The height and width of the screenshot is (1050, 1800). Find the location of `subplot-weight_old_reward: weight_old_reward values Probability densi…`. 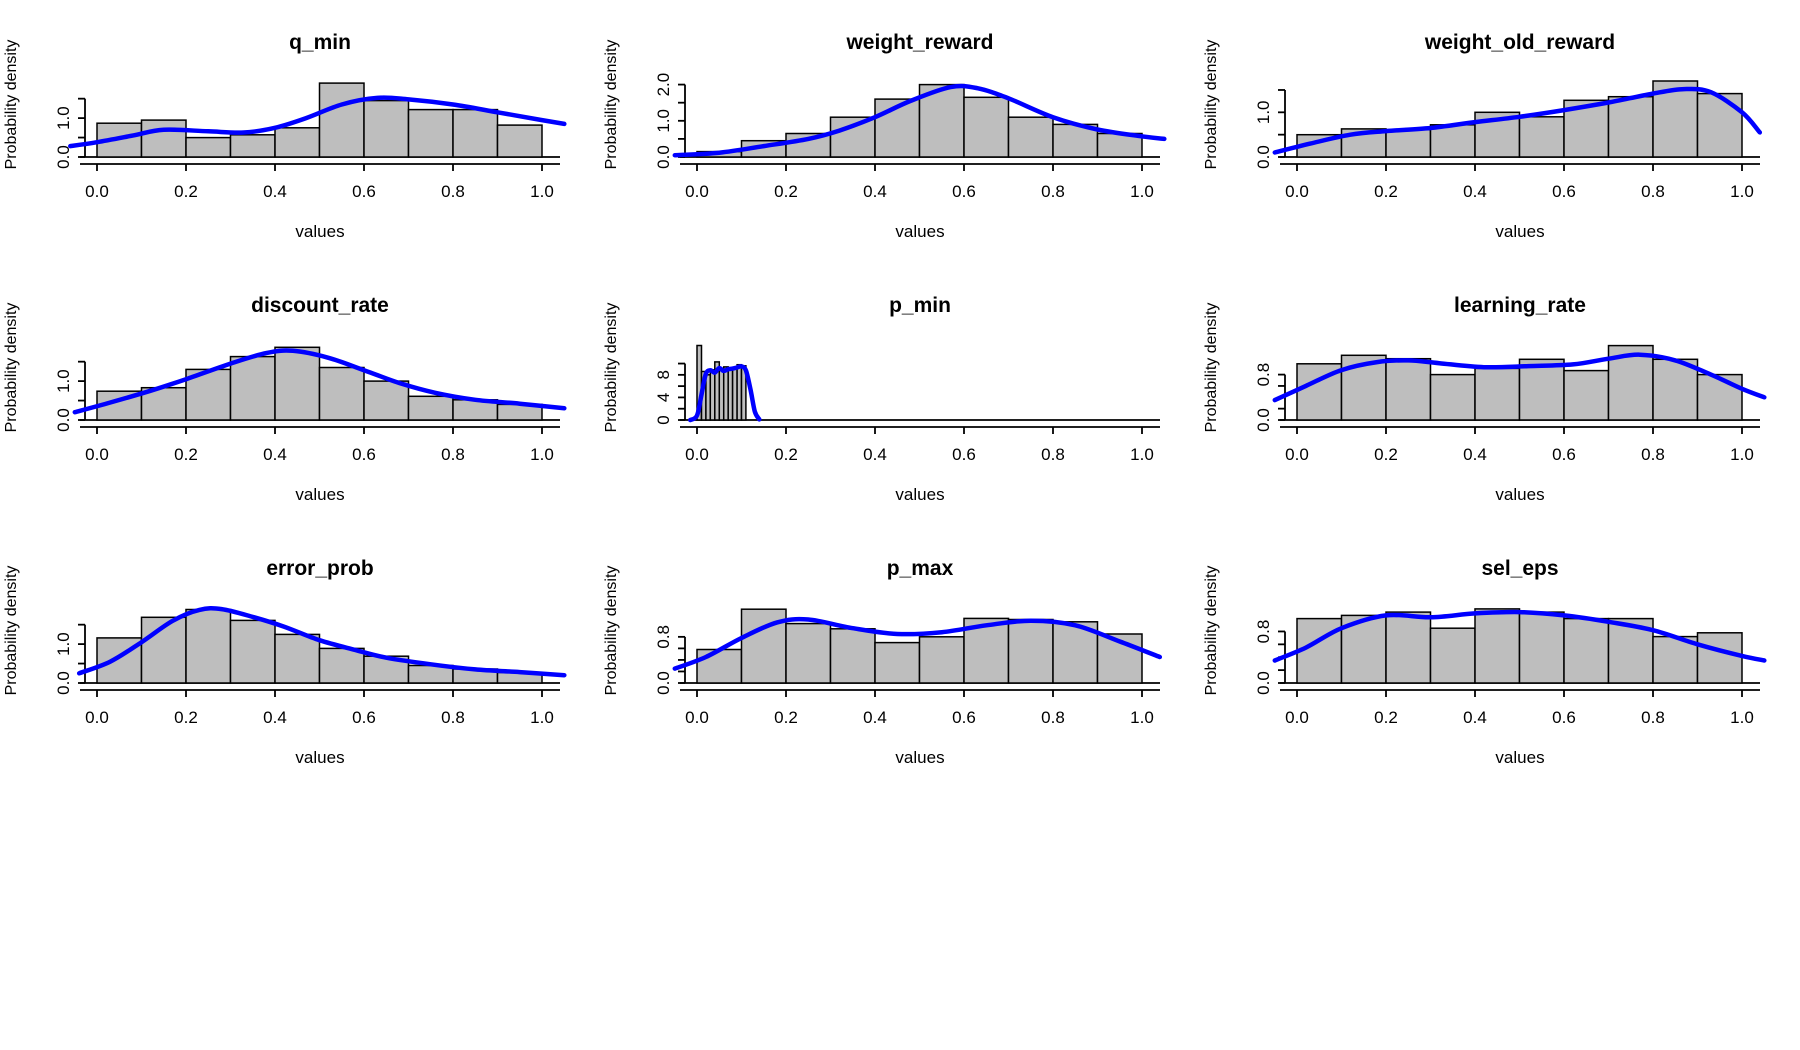

subplot-weight_old_reward: weight_old_reward values Probability densi… is located at coordinates (1500, 131).